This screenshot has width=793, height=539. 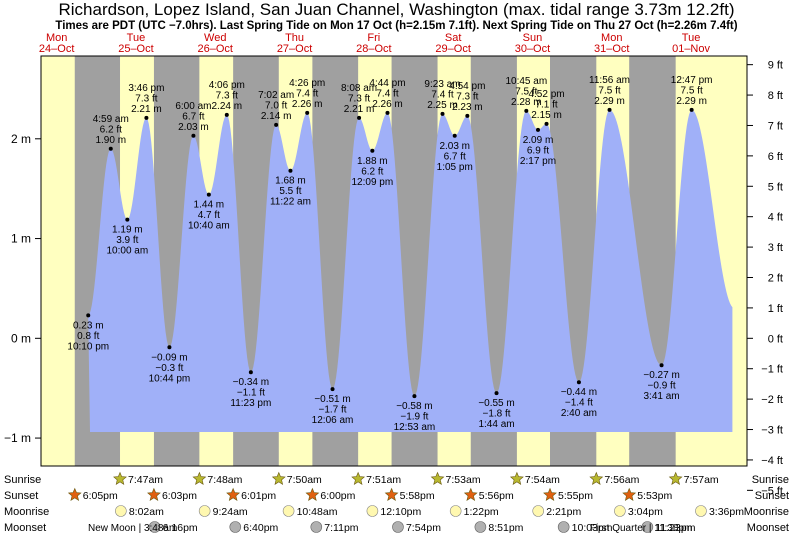 What do you see at coordinates (290, 191) in the screenshot?
I see `tide-label: 5.5 ft` at bounding box center [290, 191].